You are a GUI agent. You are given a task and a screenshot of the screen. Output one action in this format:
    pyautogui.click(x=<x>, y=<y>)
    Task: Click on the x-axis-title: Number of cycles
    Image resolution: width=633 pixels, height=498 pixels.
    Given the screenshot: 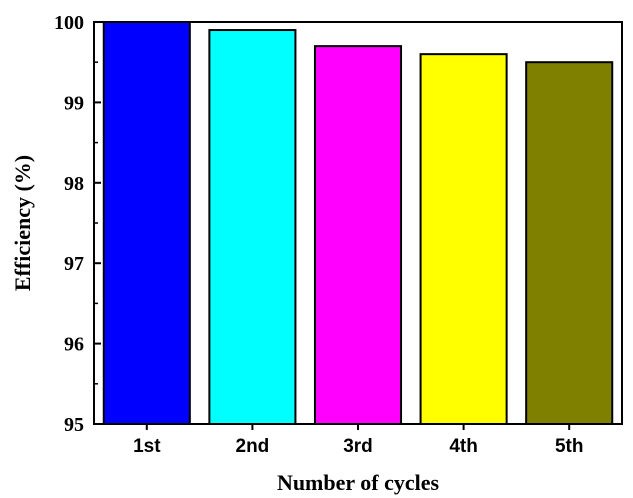 What is the action you would take?
    pyautogui.click(x=358, y=482)
    